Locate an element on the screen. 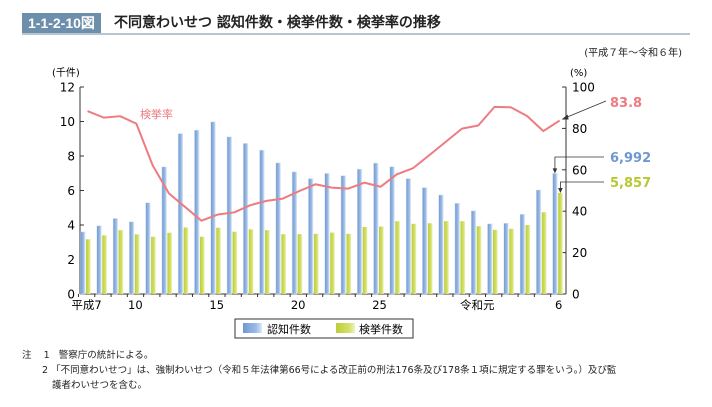  right-tick-label: 40 is located at coordinates (579, 212).